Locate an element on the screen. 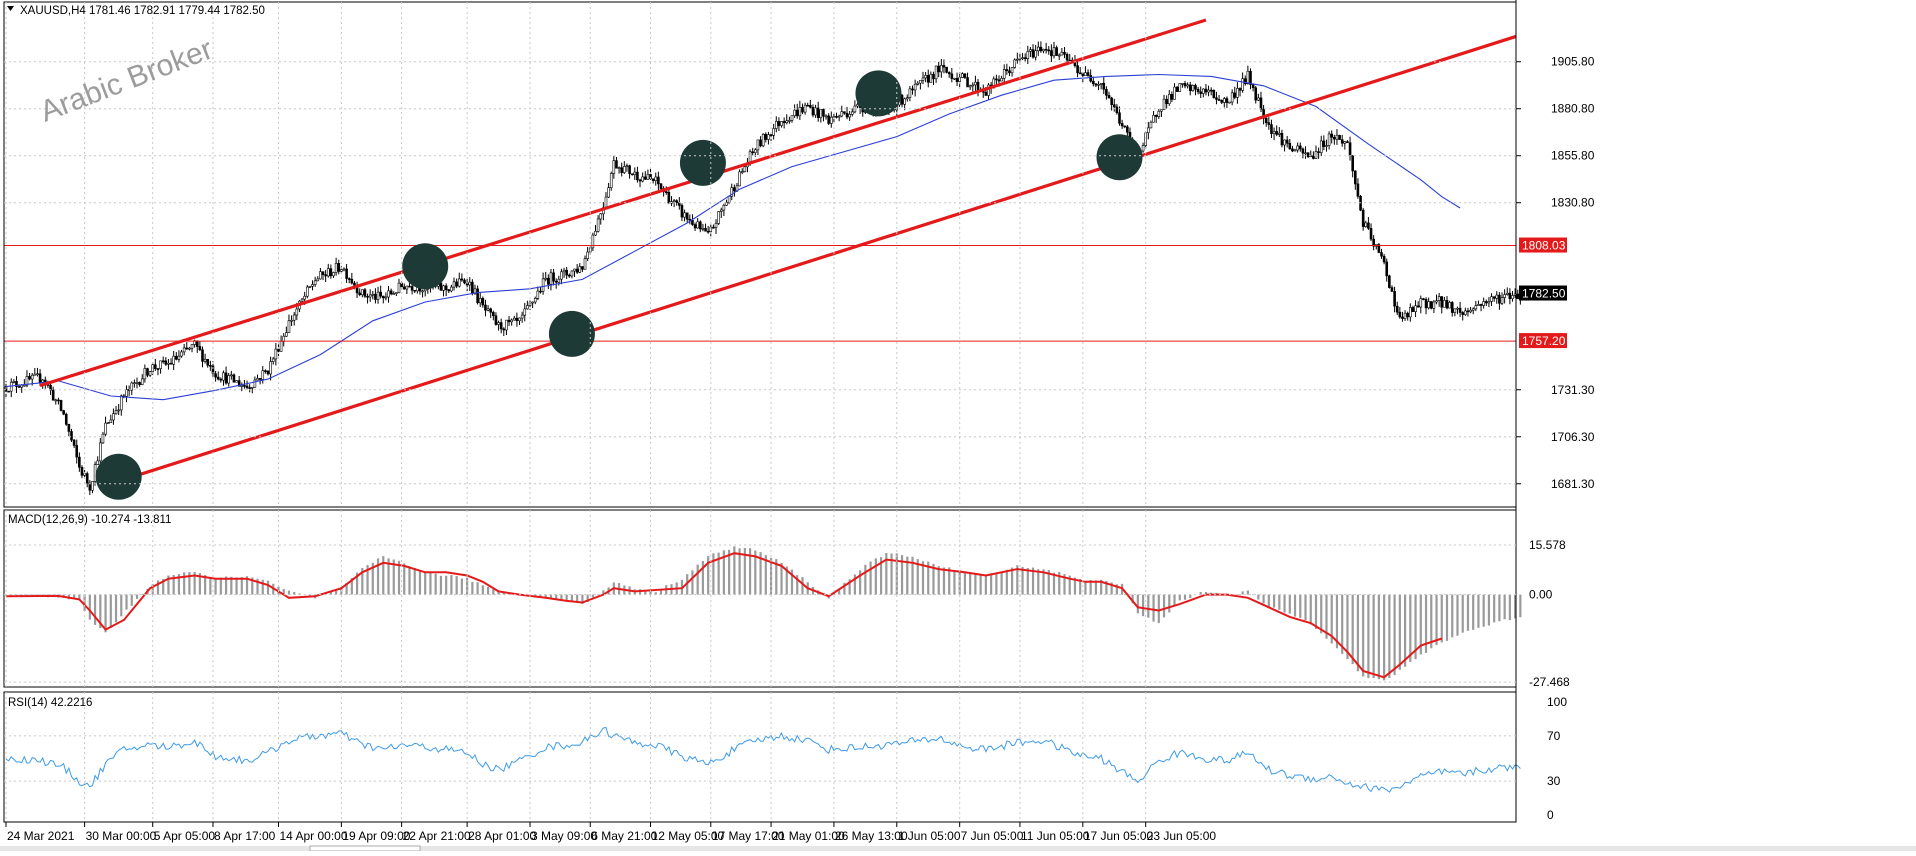 The width and height of the screenshot is (1916, 856). tab-active is located at coordinates (365, 848).